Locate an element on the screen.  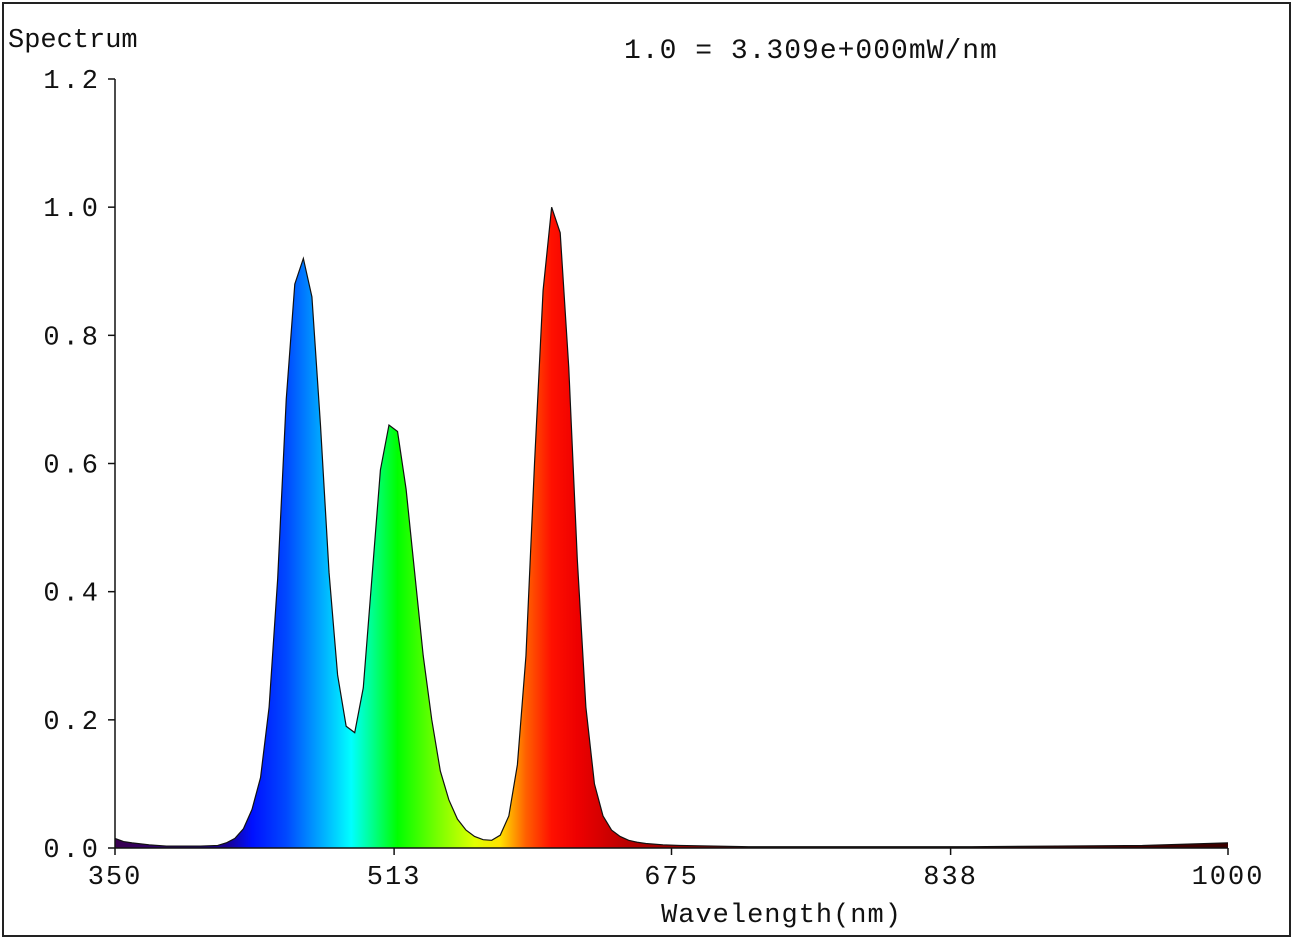
x-tick-label: 513 is located at coordinates (394, 878).